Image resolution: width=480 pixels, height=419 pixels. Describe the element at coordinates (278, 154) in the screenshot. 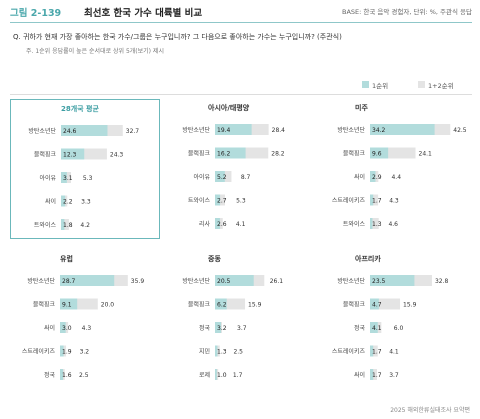

I see `value-label-rank12: 28.2` at that location.